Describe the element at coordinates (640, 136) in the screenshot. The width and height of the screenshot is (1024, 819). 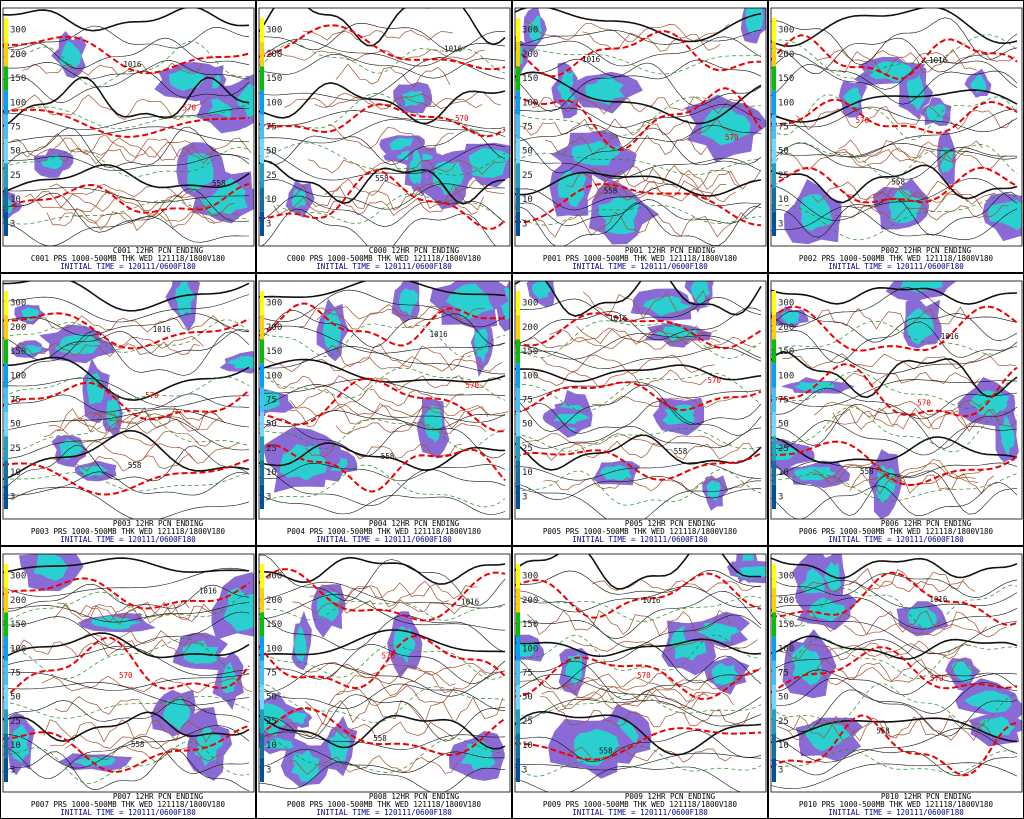
I see `panel-border` at that location.